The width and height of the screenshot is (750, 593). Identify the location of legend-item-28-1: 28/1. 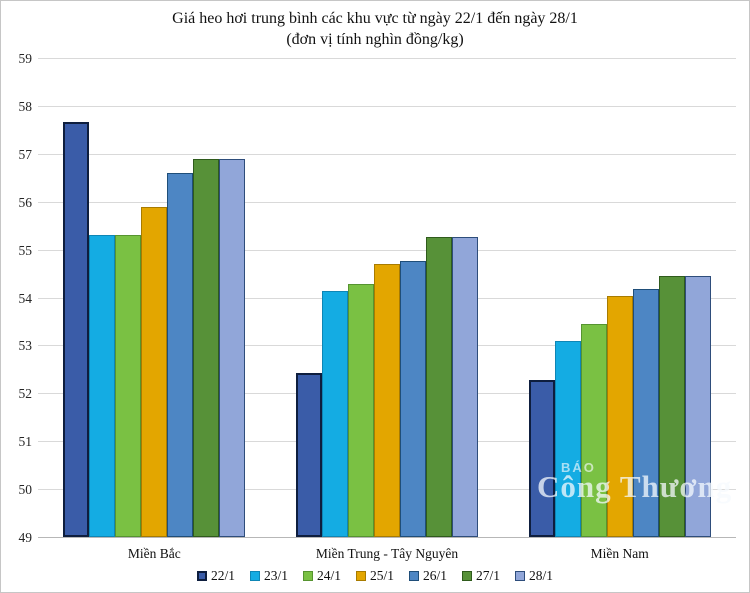
(534, 576).